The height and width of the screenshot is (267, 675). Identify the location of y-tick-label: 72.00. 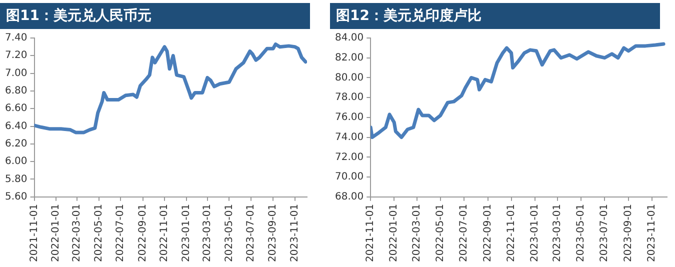
(349, 157).